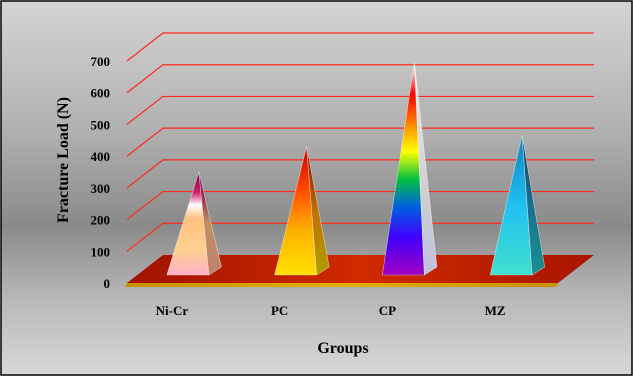  I want to click on bar-ni-cr, so click(194, 223).